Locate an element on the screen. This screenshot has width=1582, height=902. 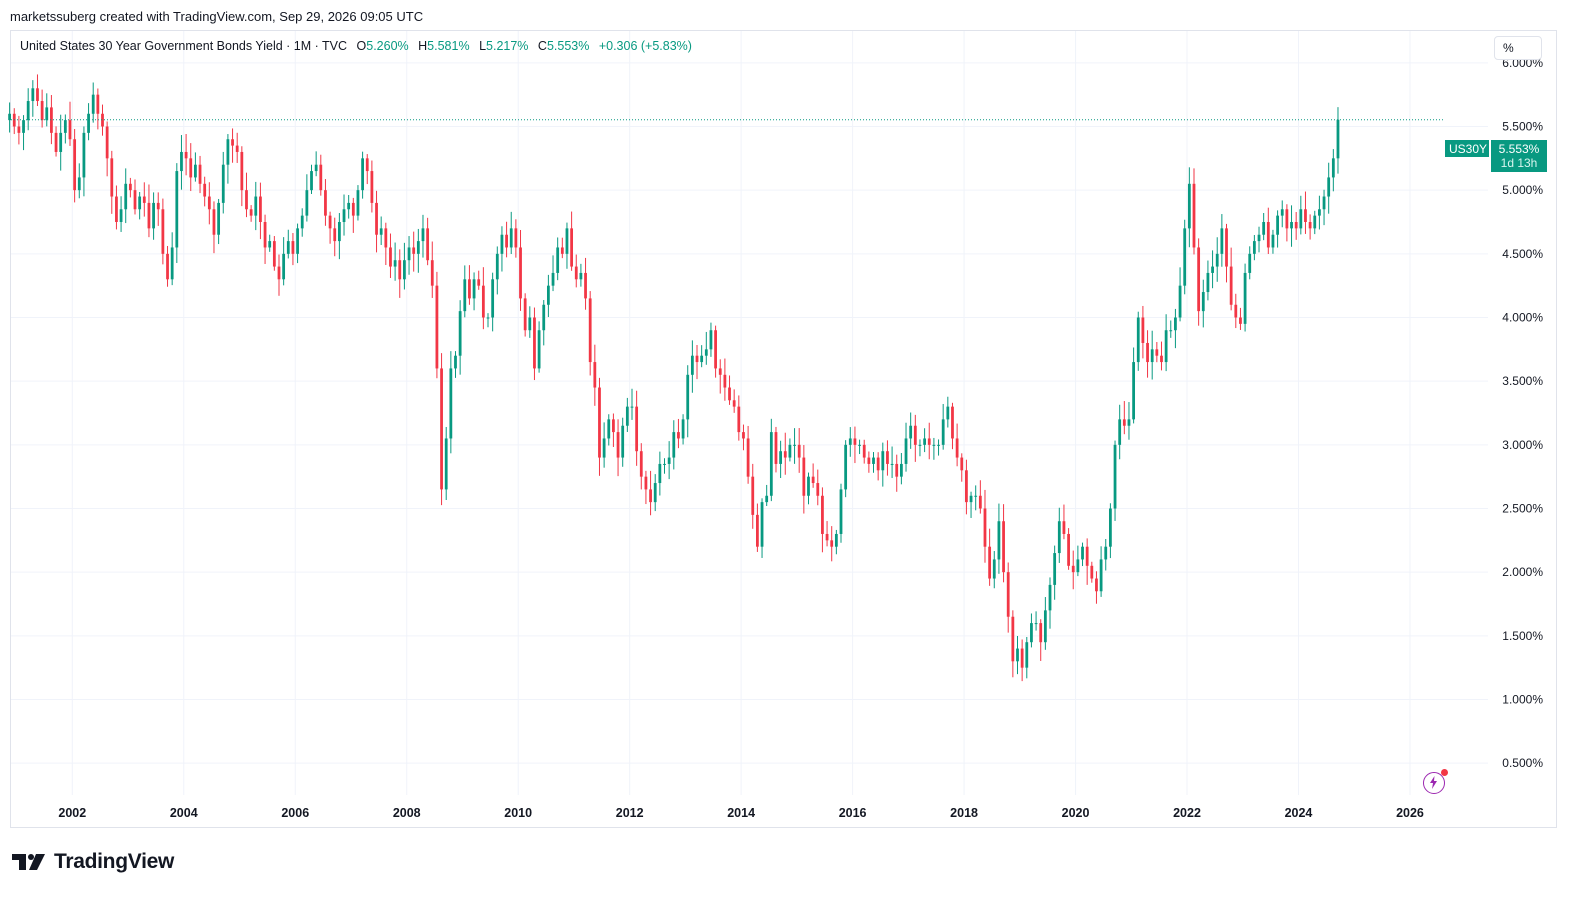
price-unit-button: % is located at coordinates (1518, 48).